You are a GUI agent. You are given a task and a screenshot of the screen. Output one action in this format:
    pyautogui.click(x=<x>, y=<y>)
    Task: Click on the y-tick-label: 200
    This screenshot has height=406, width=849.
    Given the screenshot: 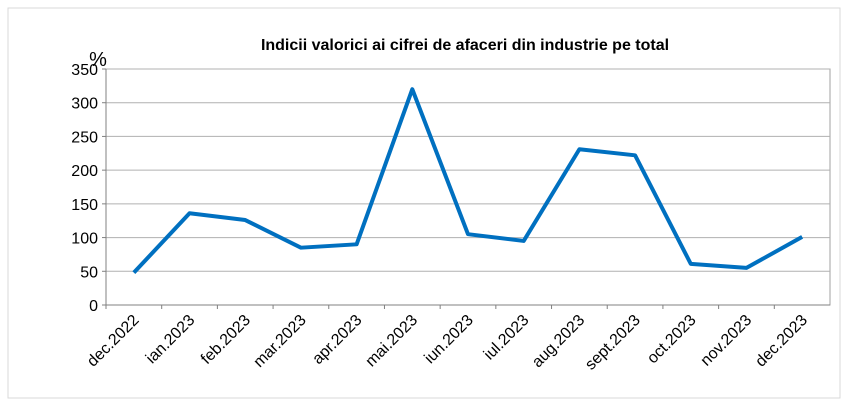 What is the action you would take?
    pyautogui.click(x=84, y=171)
    